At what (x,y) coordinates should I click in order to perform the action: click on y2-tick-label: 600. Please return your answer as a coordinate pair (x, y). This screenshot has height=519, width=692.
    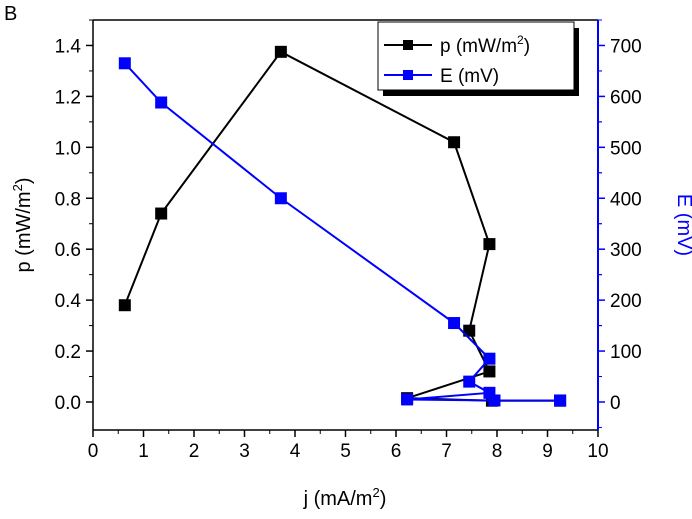
    Looking at the image, I should click on (626, 97).